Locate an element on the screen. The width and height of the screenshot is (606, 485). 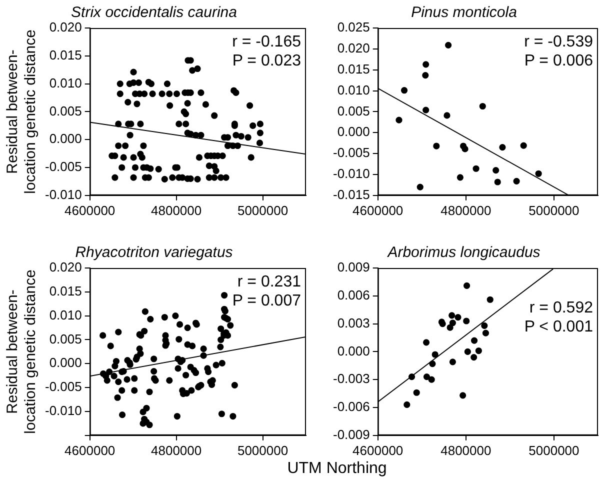
y-tick-label: 0.009 is located at coordinates (353, 267).